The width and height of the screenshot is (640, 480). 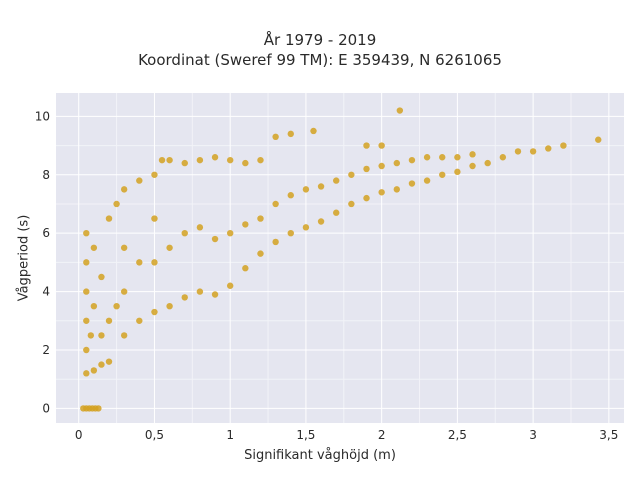 I want to click on y-tick-label: 4, so click(x=46, y=292).